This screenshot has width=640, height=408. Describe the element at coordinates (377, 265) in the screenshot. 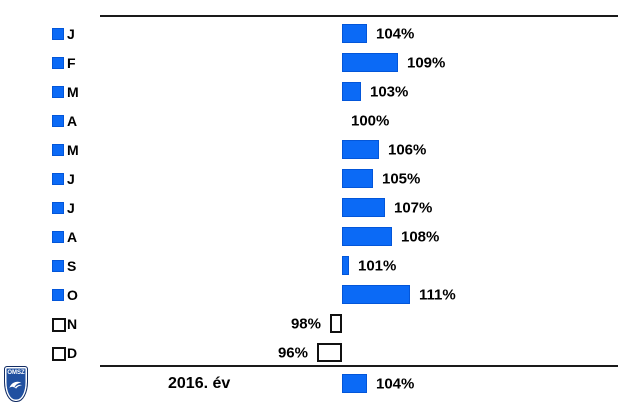

I see `value-label: 101%` at that location.